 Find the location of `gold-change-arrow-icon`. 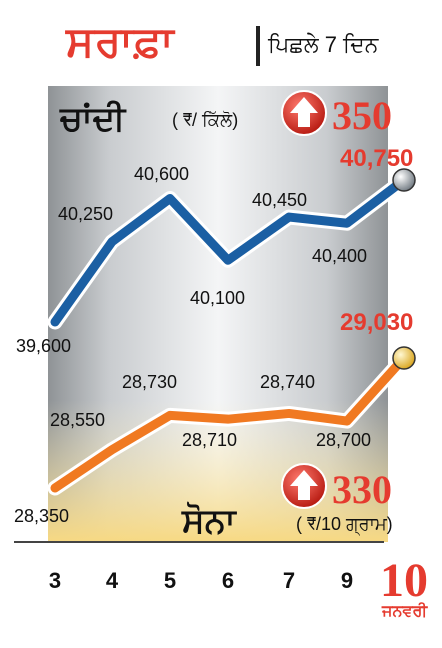

gold-change-arrow-icon is located at coordinates (304, 486).